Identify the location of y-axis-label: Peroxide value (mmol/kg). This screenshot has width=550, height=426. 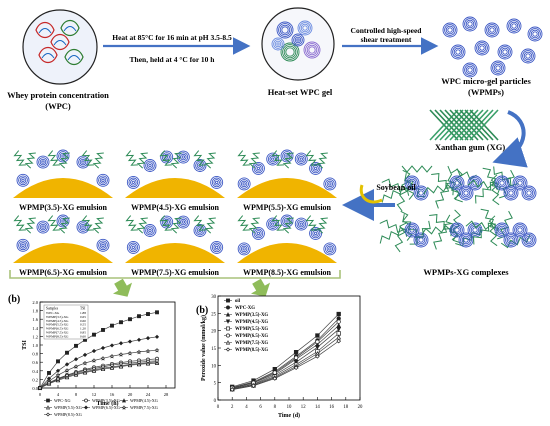
(203, 348).